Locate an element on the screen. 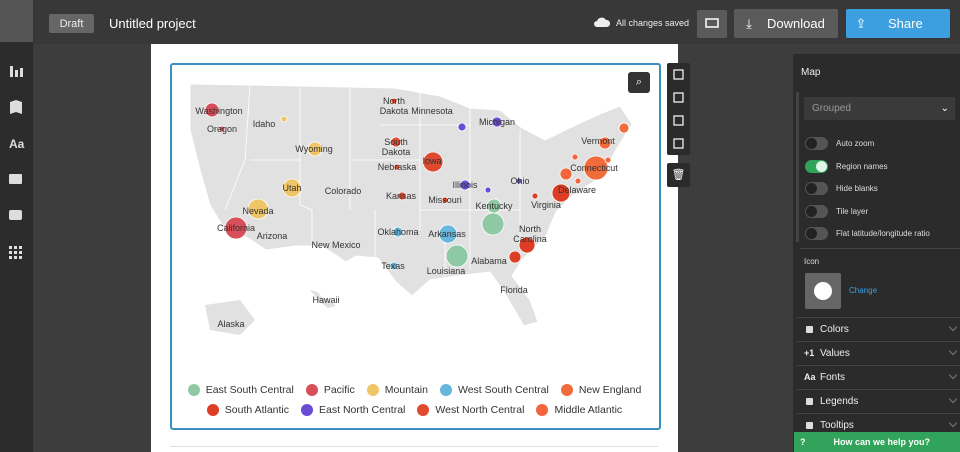  section-chevron is located at coordinates (953, 399).